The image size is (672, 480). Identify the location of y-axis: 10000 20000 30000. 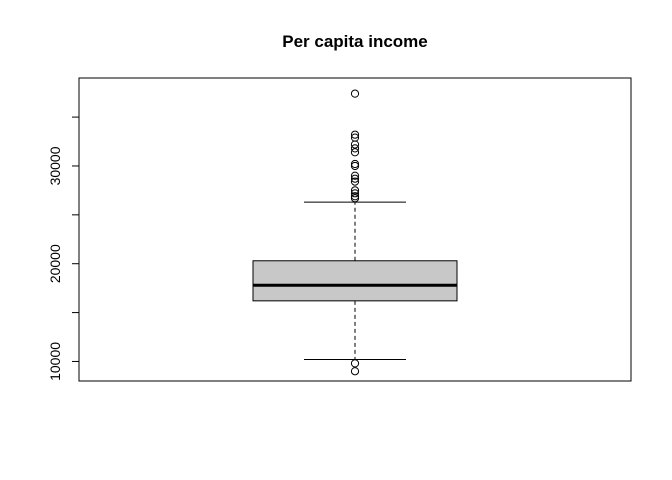
(63, 248).